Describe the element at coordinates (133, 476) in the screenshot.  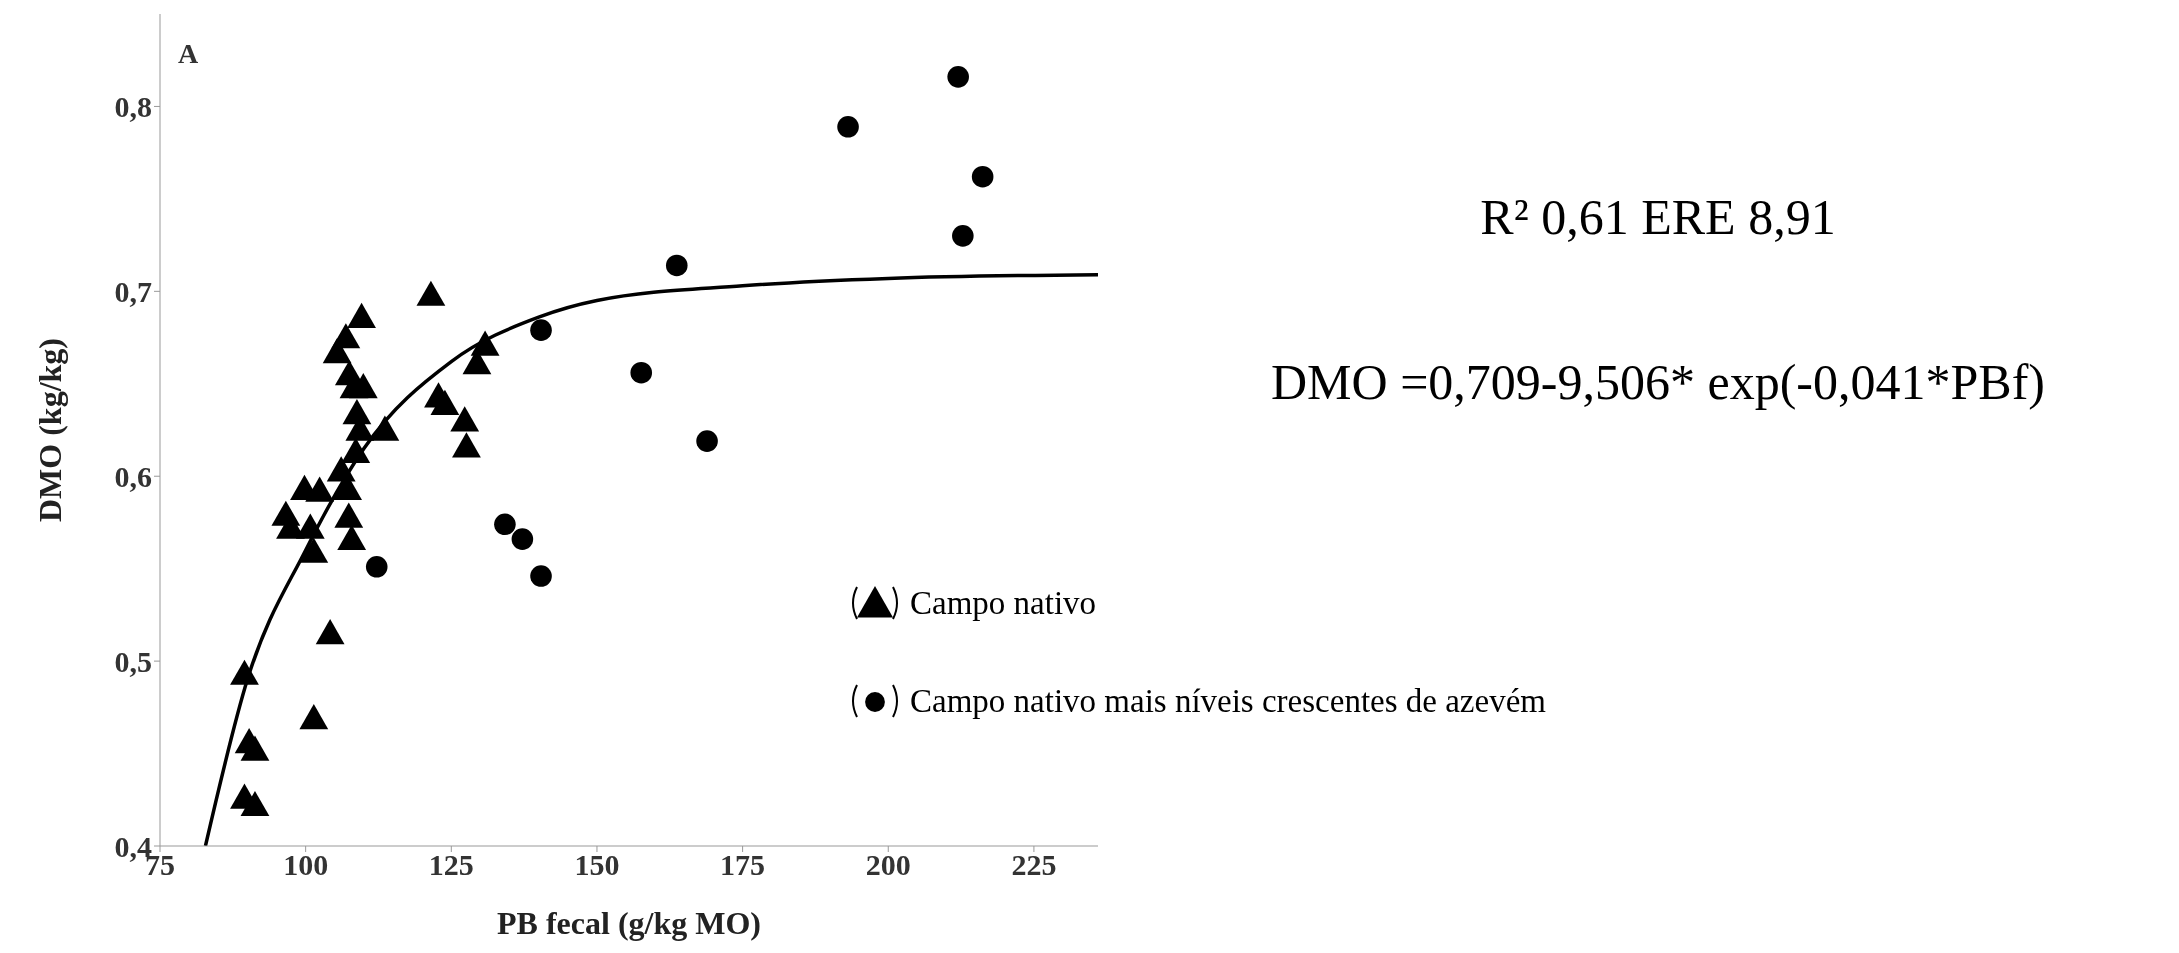
I see `y-tick-label: 0,6` at that location.